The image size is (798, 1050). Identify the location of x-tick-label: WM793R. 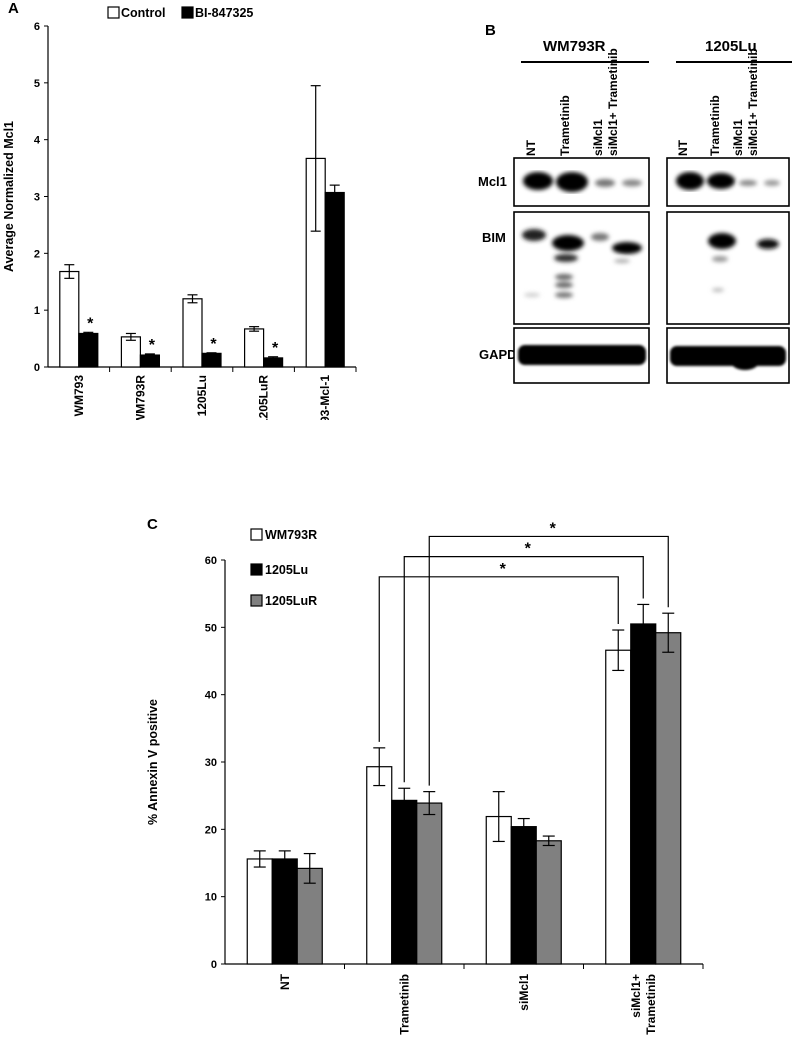
(140, 397).